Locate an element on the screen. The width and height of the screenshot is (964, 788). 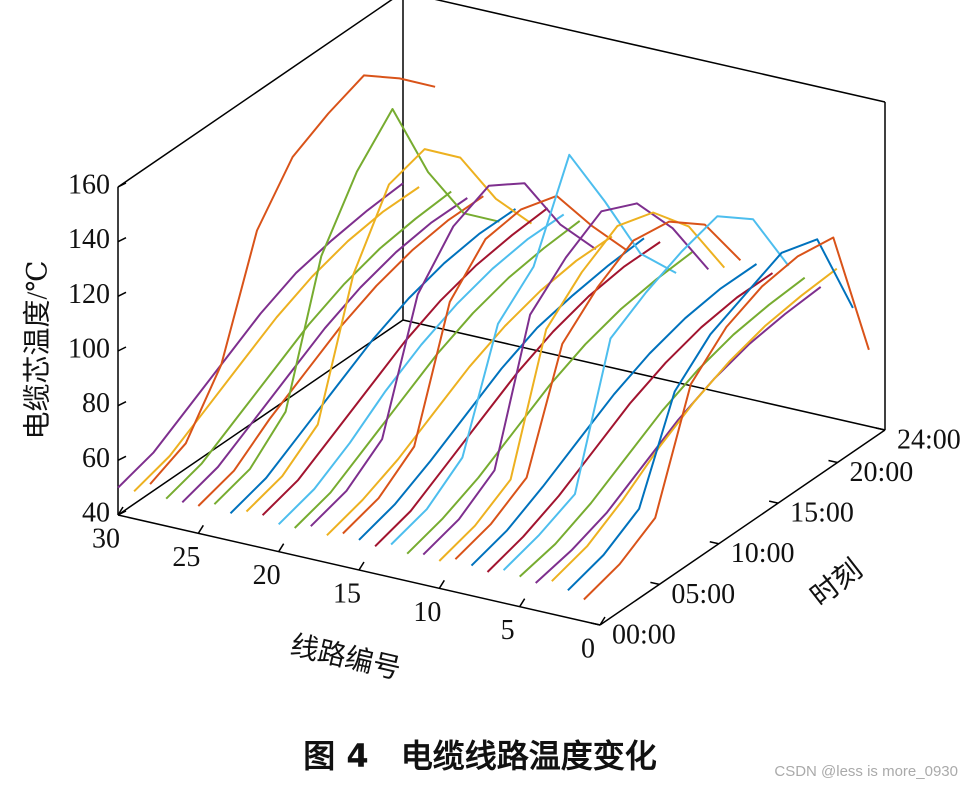
z-tick-label: 160 is located at coordinates (89, 184).